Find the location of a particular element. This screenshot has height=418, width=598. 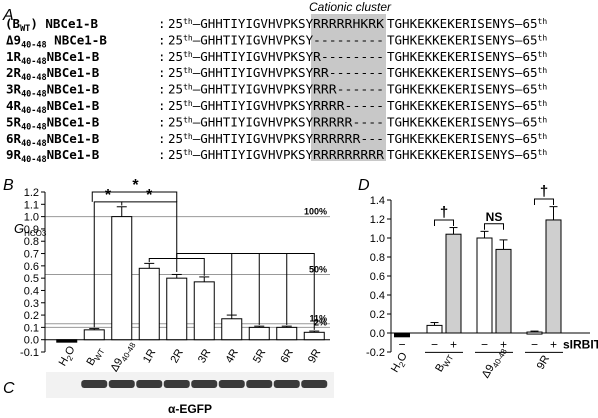

reference-label: 2% is located at coordinates (320, 322).